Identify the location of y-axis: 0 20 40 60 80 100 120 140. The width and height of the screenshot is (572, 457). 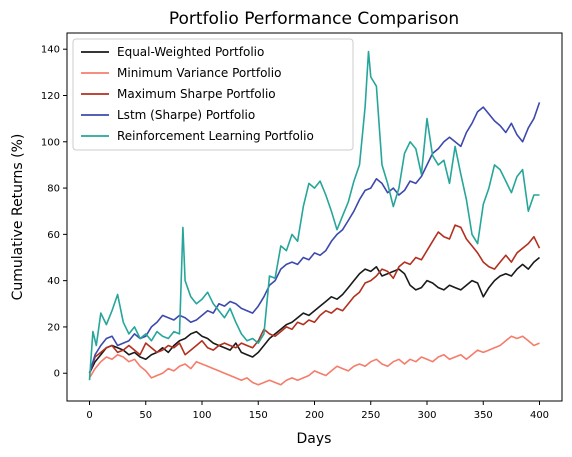
(54, 212).